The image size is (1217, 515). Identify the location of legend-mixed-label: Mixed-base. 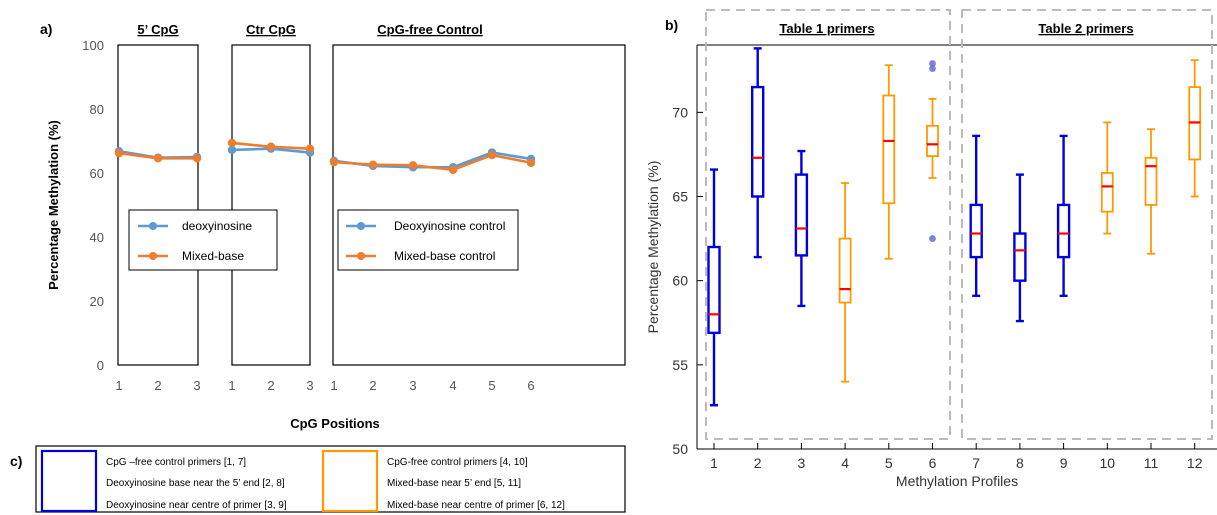
(213, 256).